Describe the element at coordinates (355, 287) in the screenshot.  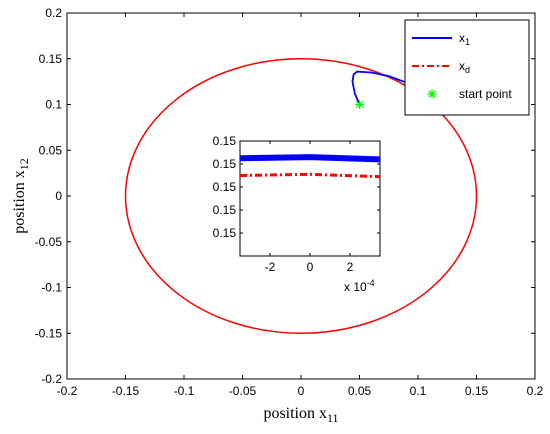
I see `inset-x-multiplier-base: x 10` at that location.